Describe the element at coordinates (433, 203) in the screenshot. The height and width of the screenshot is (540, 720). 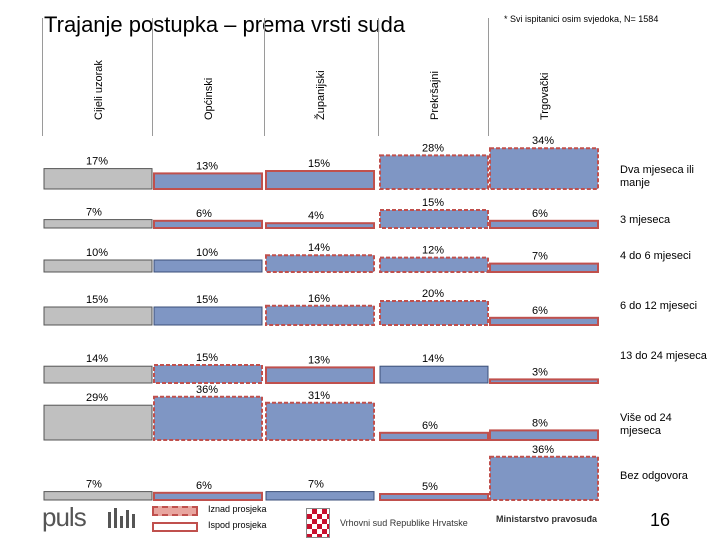
I see `bar-label-3-1: 15%` at that location.